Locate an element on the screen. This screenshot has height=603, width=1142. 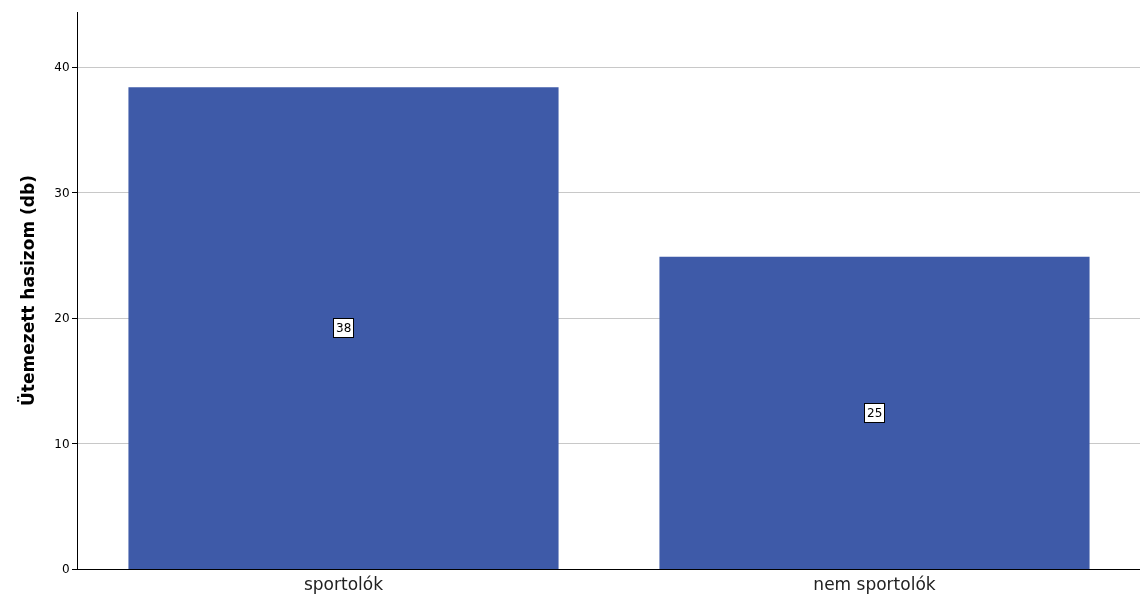
x-tick-label: sportolók is located at coordinates (343, 584).